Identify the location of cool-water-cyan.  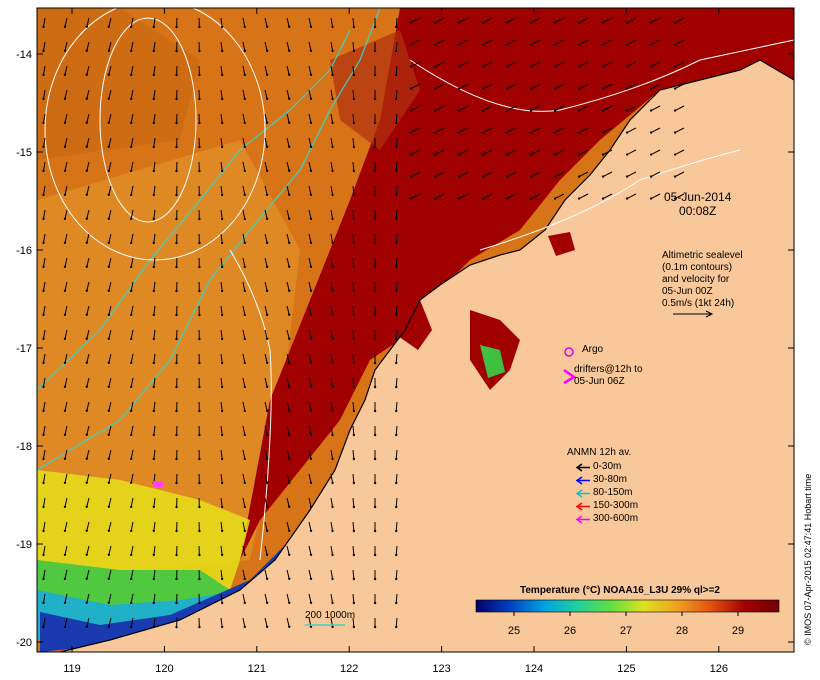
(163, 605).